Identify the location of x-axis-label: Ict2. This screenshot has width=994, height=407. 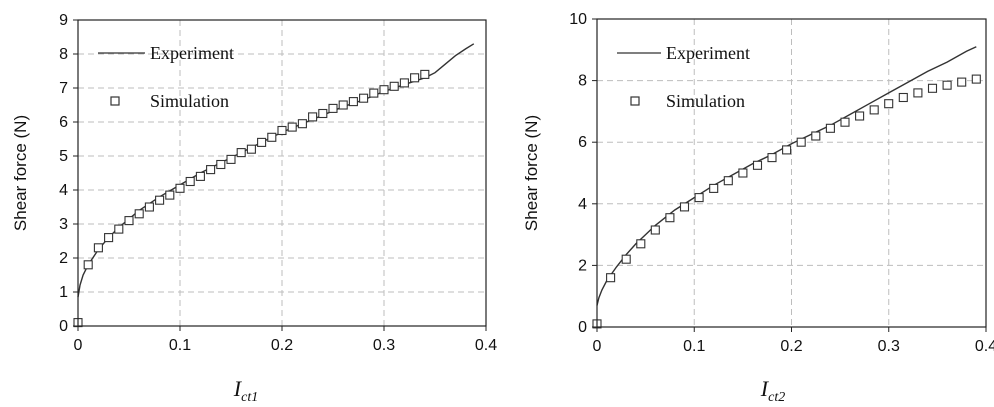
(772, 390).